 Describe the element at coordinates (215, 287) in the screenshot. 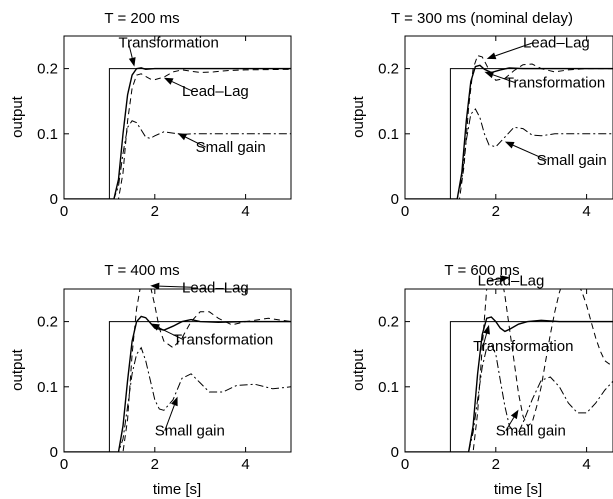

I see `annotation-label-3-0: Lead–Lag` at that location.